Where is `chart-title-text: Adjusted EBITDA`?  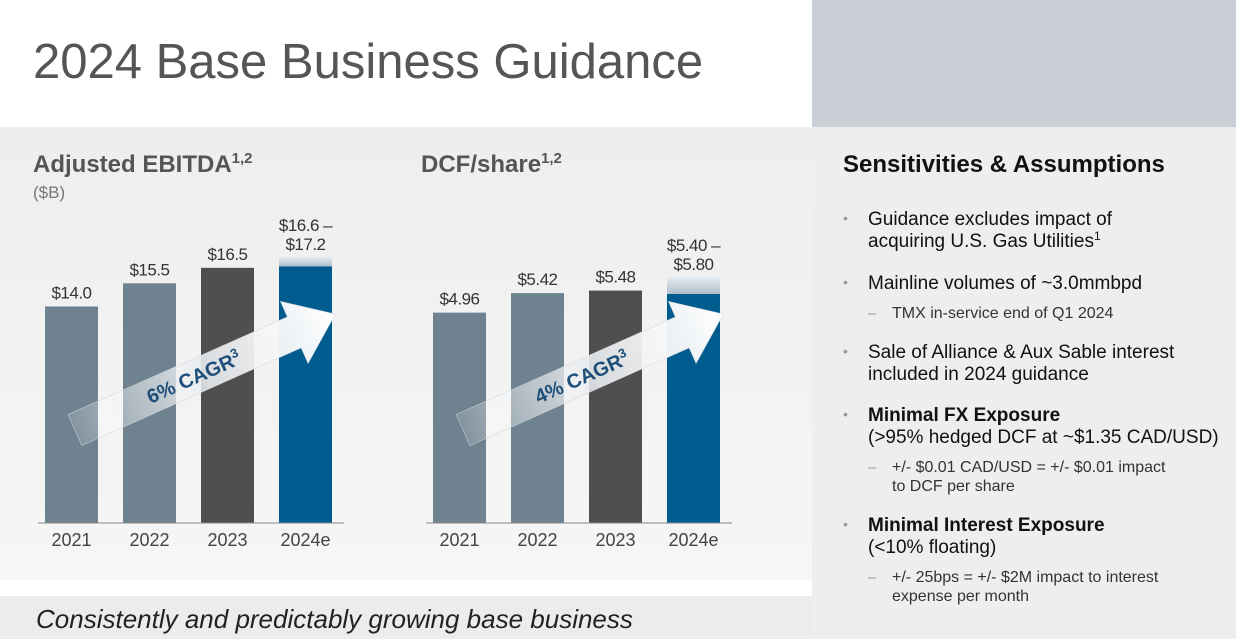 chart-title-text: Adjusted EBITDA is located at coordinates (132, 164).